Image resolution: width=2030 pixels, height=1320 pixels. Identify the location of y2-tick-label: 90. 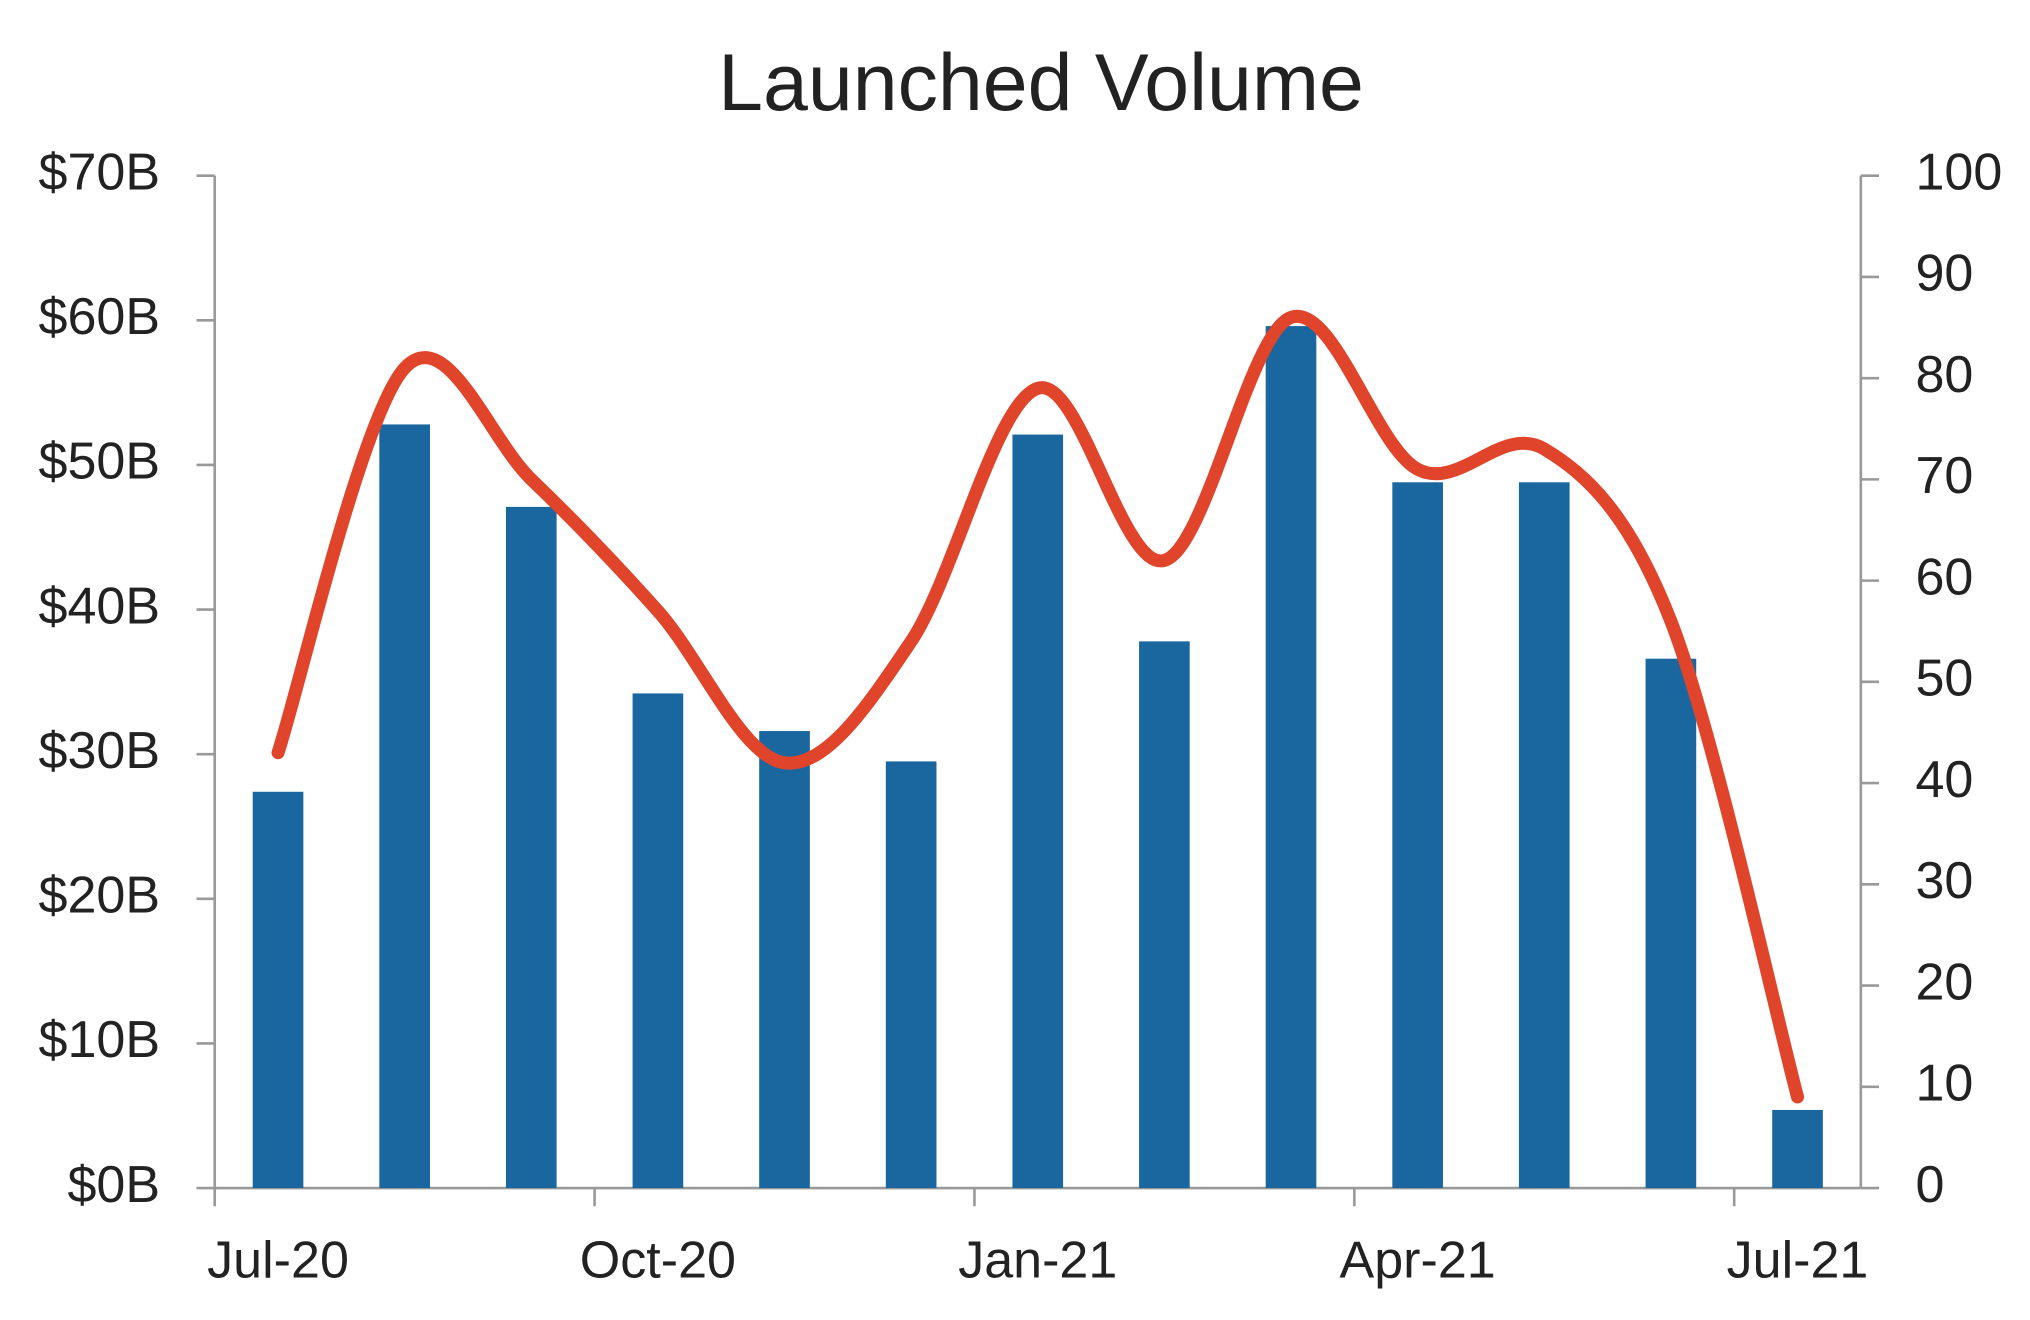
(1944, 274).